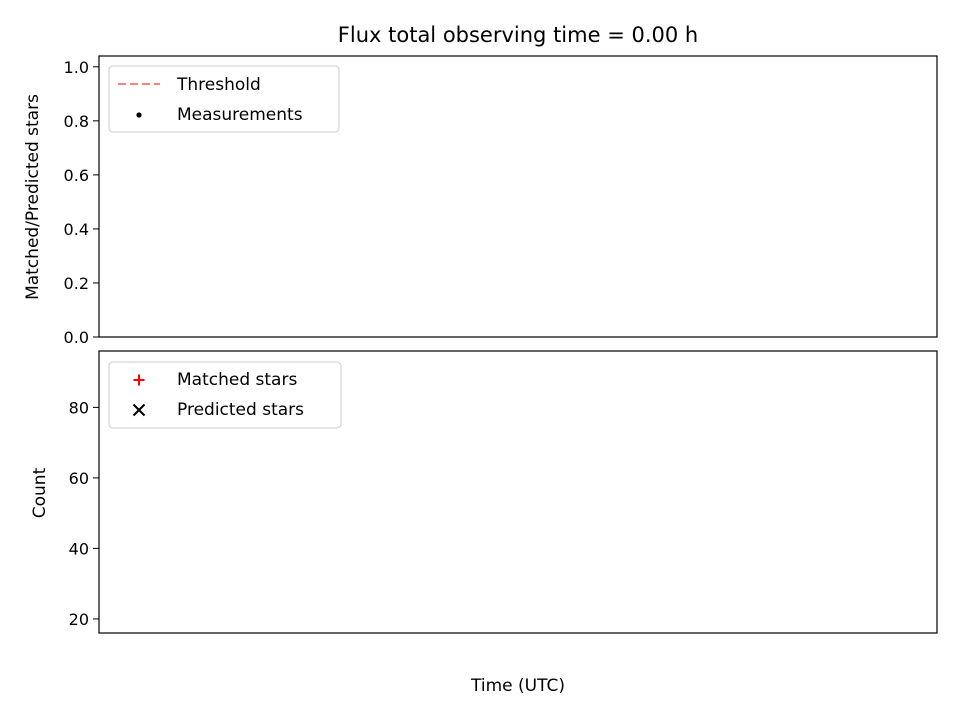 The image size is (960, 720). Describe the element at coordinates (237, 380) in the screenshot. I see `legend-matched-label: Matched stars` at that location.